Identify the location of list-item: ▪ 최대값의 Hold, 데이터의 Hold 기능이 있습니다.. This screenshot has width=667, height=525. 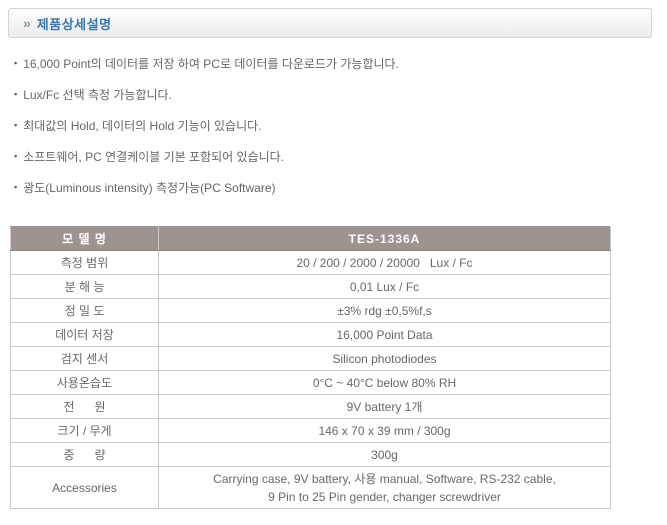
(206, 125).